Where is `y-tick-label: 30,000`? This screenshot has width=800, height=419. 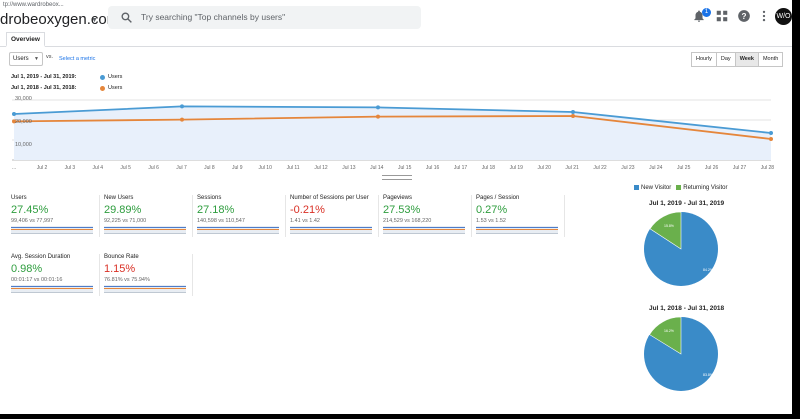
y-tick-label: 30,000 is located at coordinates (23, 99).